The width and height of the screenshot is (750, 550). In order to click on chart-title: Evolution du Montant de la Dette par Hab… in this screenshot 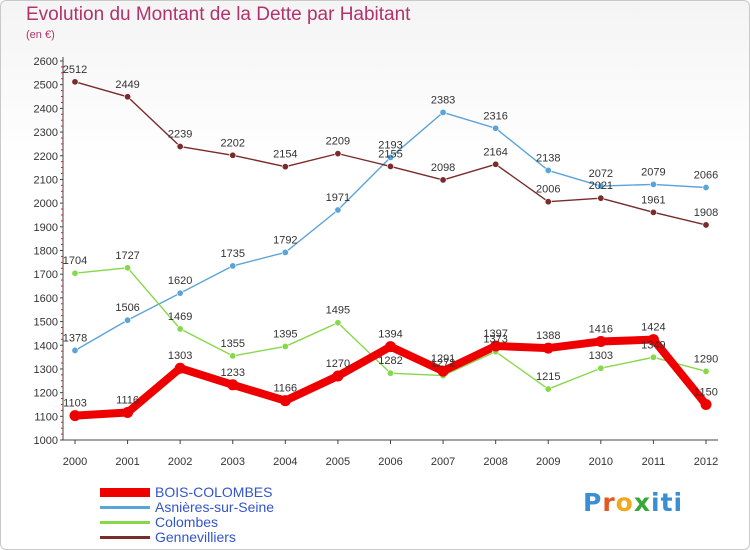, I will do `click(218, 14)`.